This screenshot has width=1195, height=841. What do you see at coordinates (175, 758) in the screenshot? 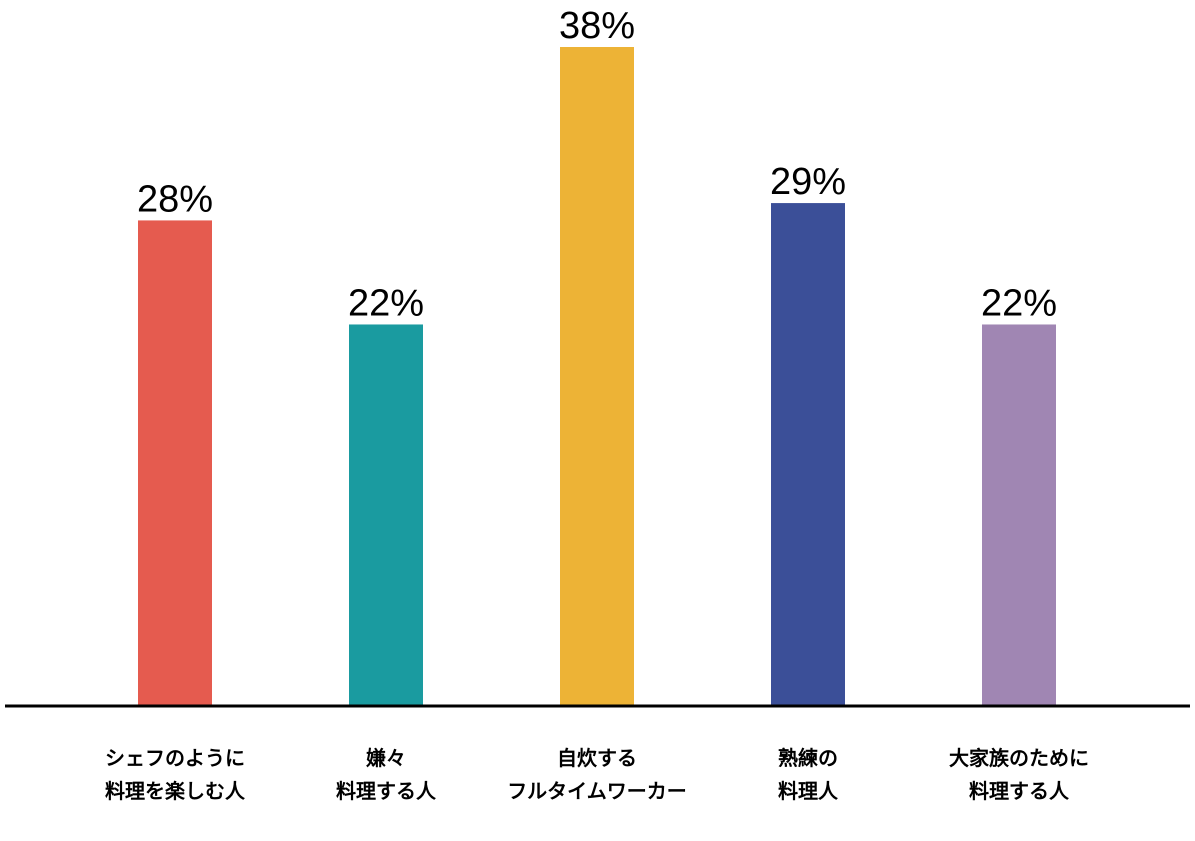
I see `category-label-1-line-1: シェフのように` at bounding box center [175, 758].